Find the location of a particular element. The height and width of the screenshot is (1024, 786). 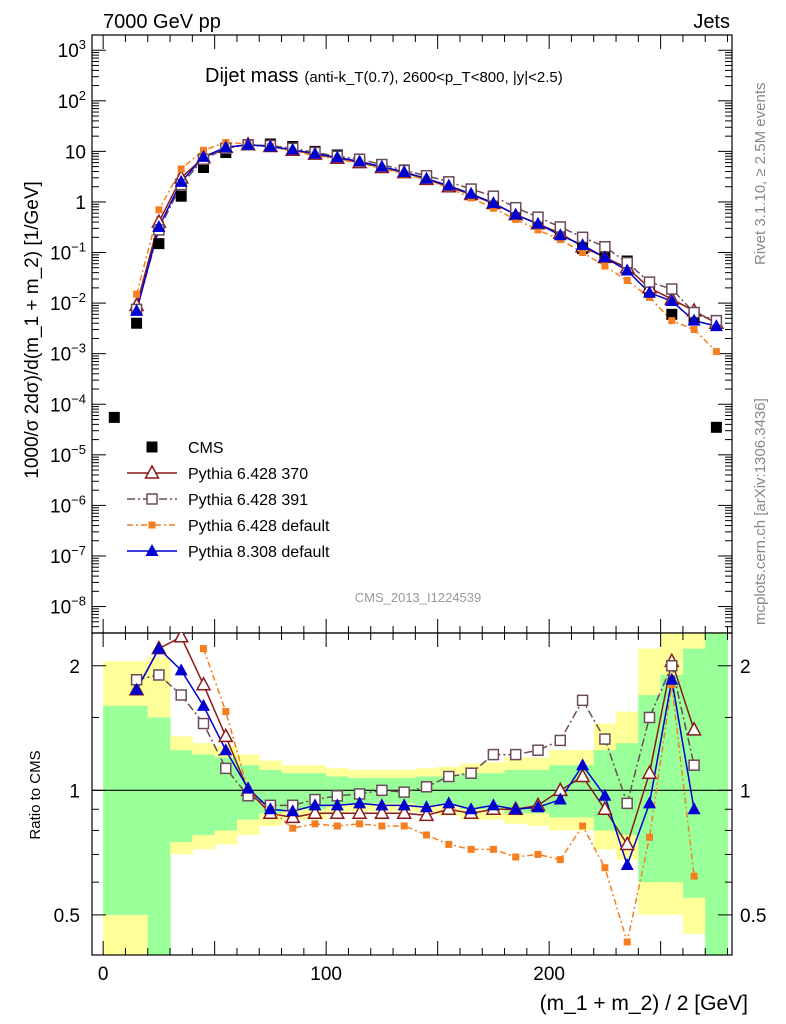

header-right: Jets is located at coordinates (711, 22).